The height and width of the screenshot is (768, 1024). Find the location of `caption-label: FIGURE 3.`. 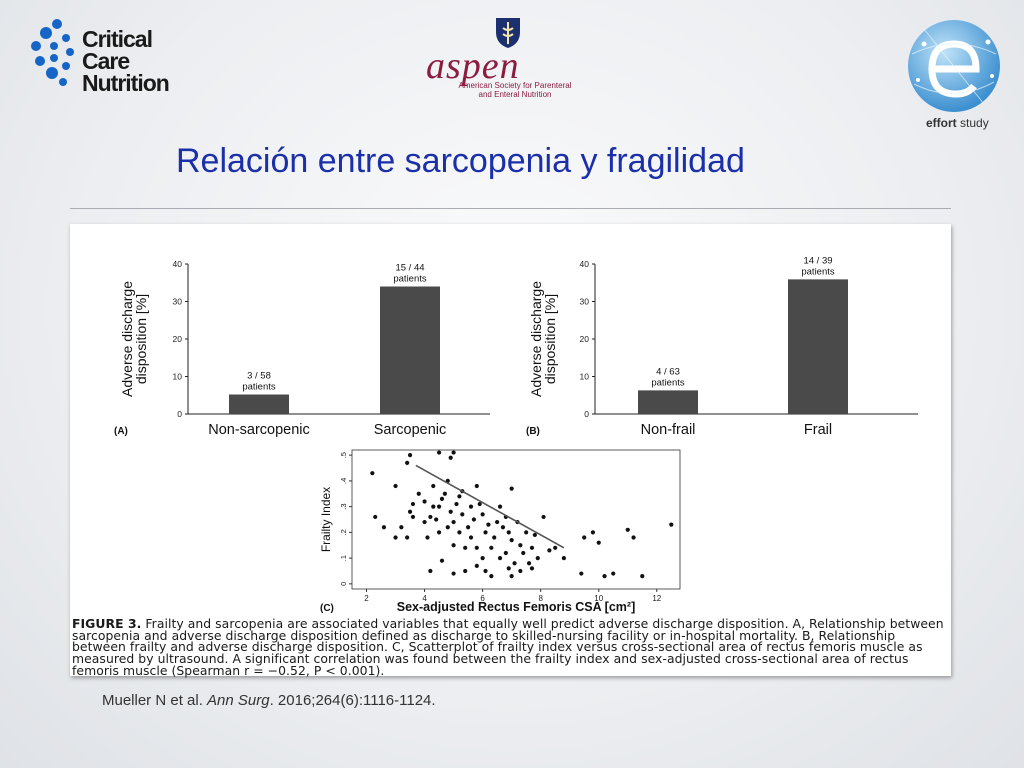

caption-label: FIGURE 3. is located at coordinates (107, 623).